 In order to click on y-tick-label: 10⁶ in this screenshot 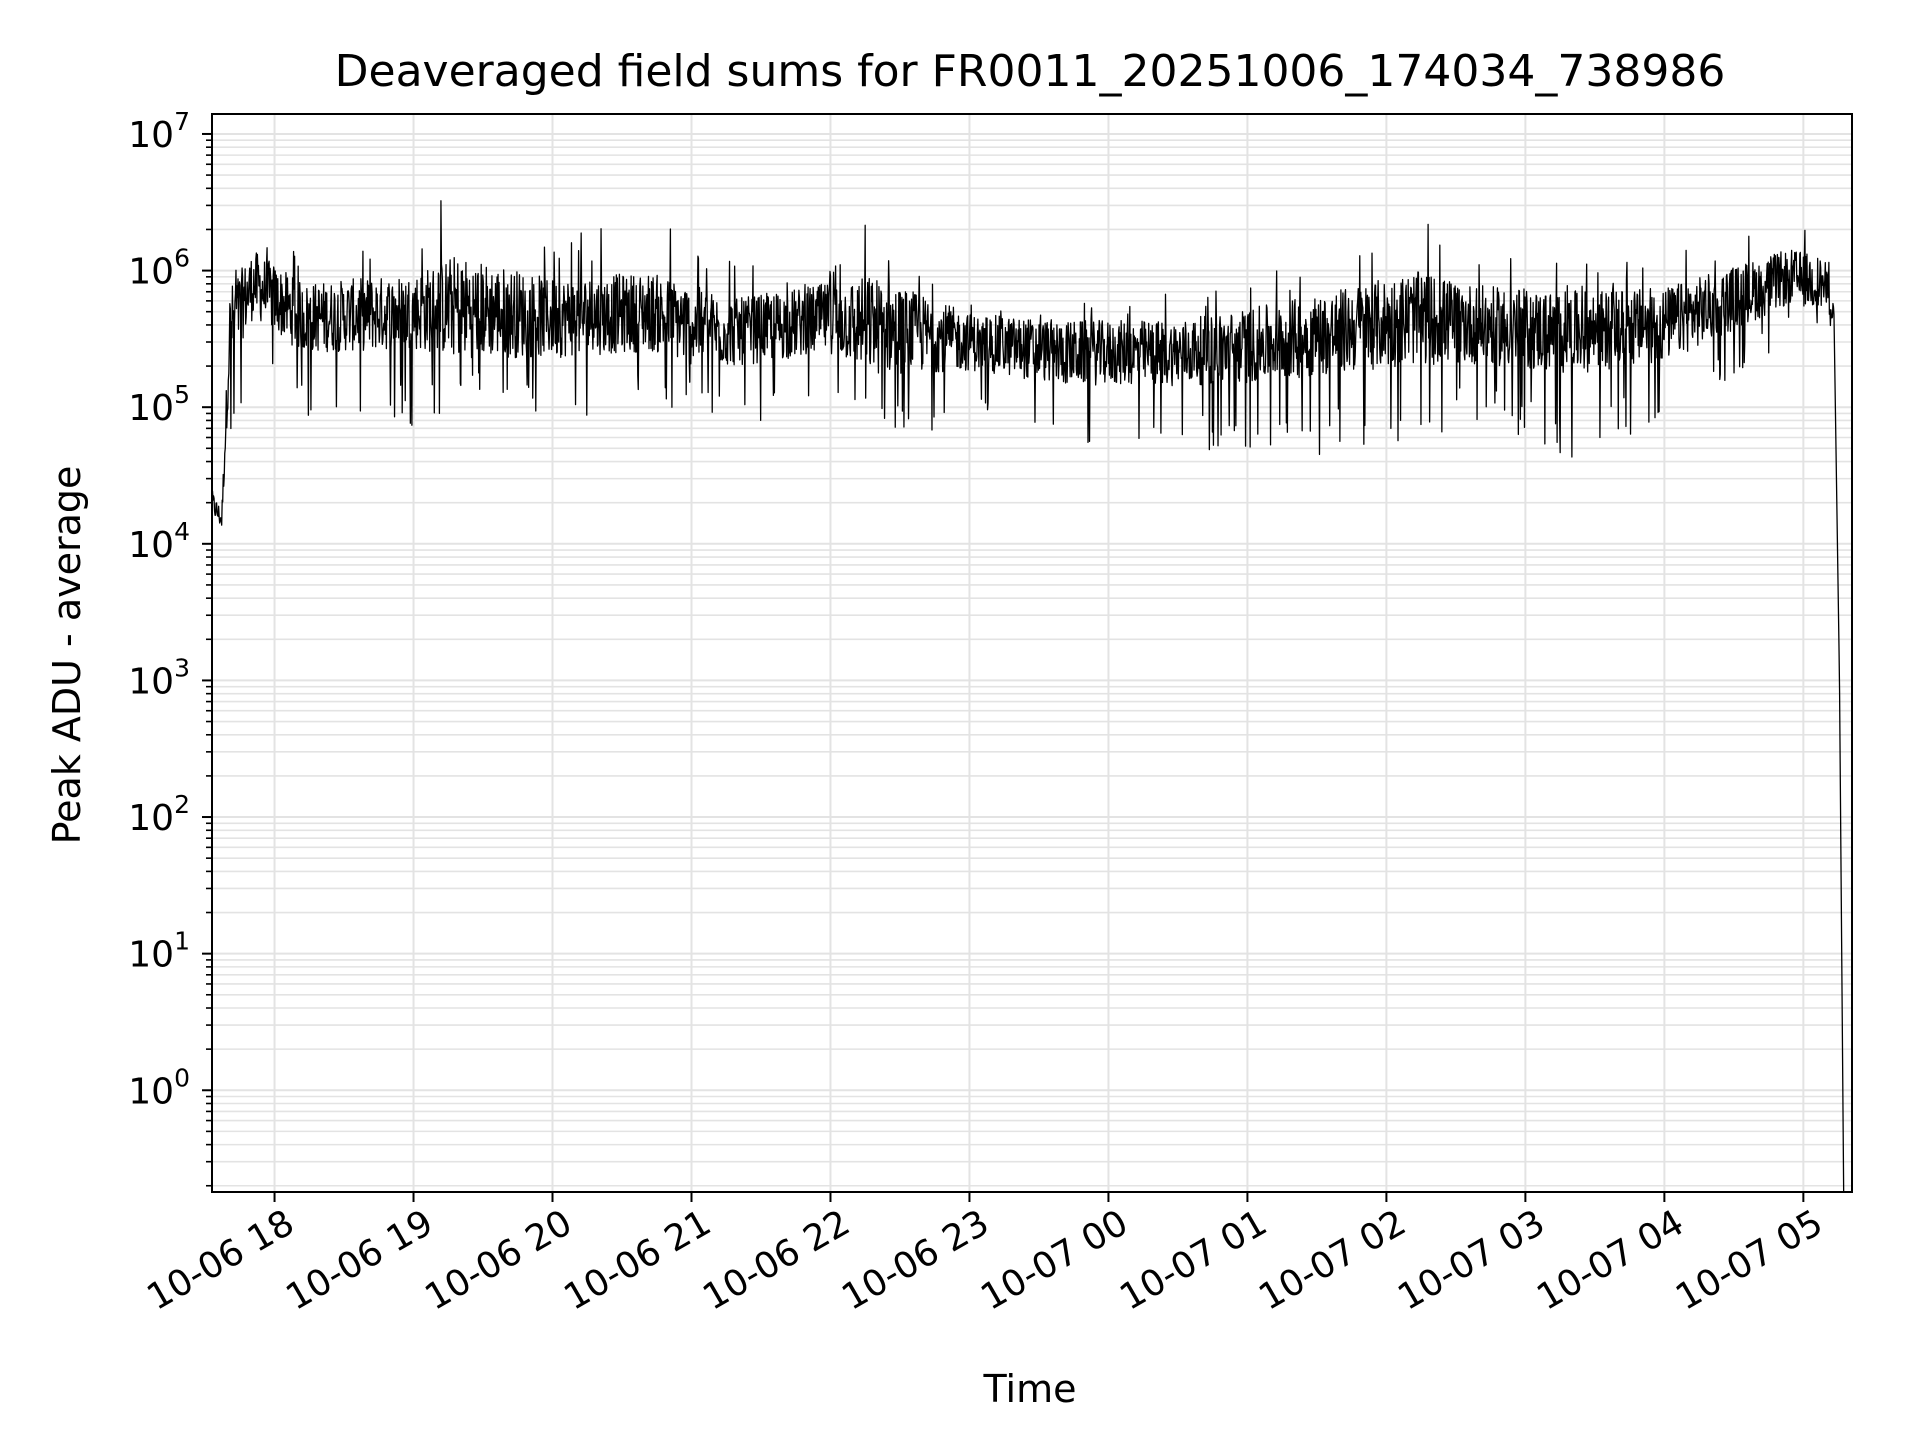, I will do `click(159, 268)`.